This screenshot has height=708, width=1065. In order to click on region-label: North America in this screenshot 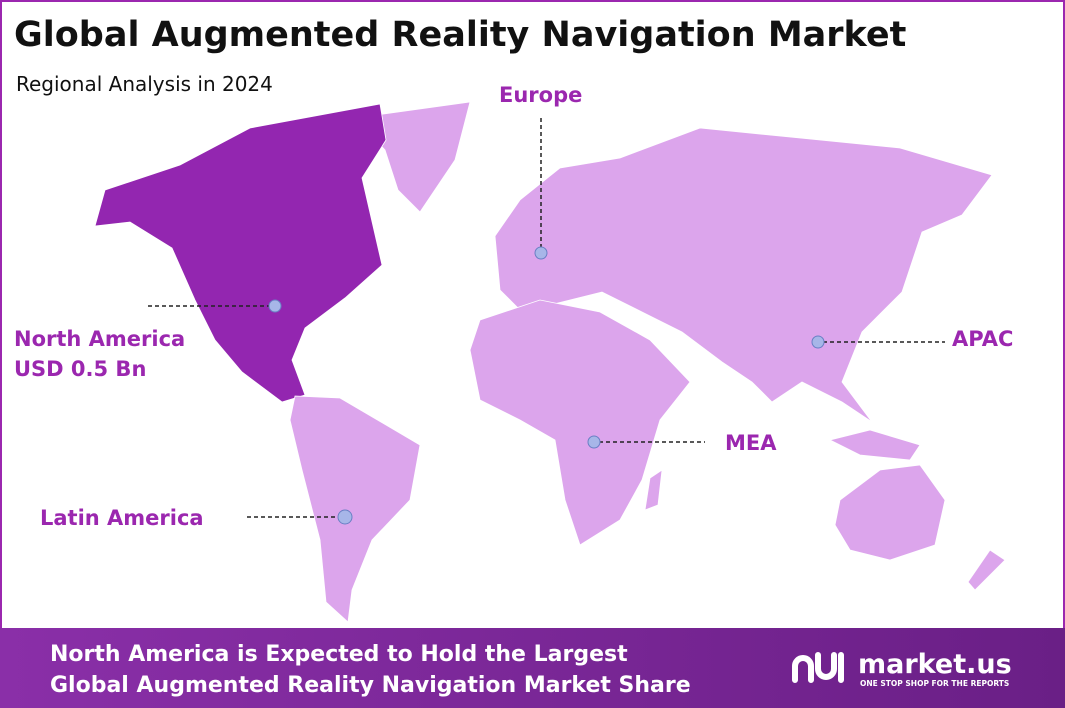, I will do `click(99, 339)`.